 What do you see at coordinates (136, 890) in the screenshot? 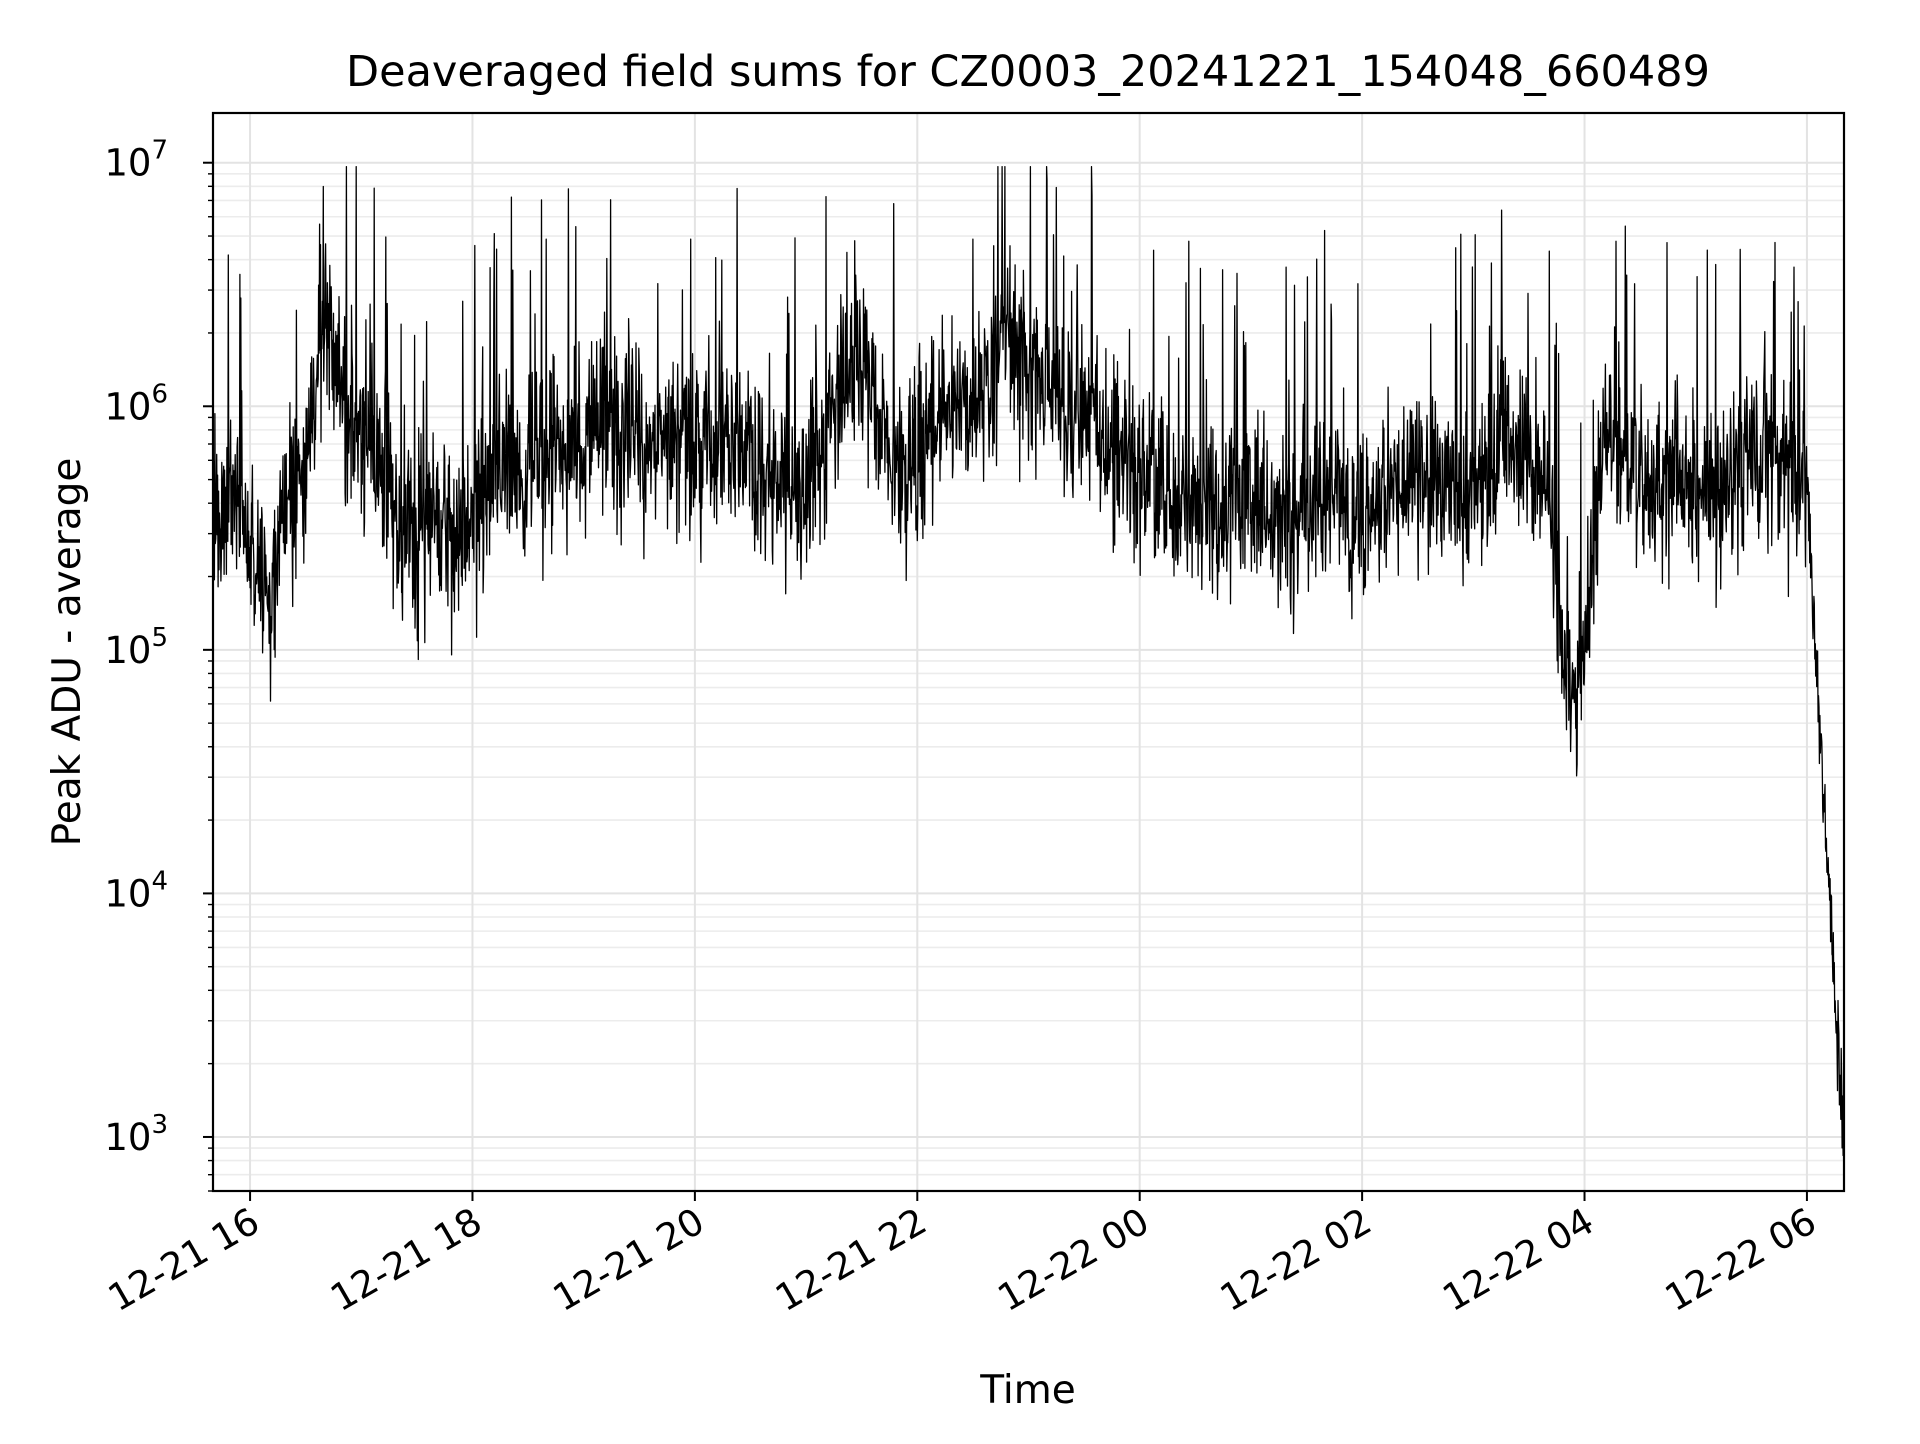
I see `y-tick-label: 10⁴` at bounding box center [136, 890].